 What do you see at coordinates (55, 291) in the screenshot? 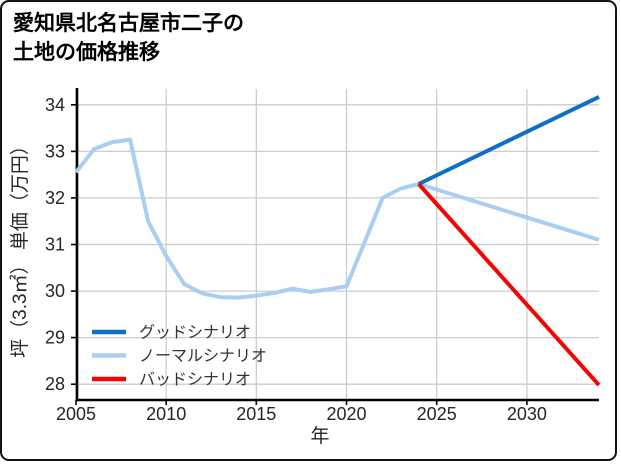
I see `y-tick-label: 30` at bounding box center [55, 291].